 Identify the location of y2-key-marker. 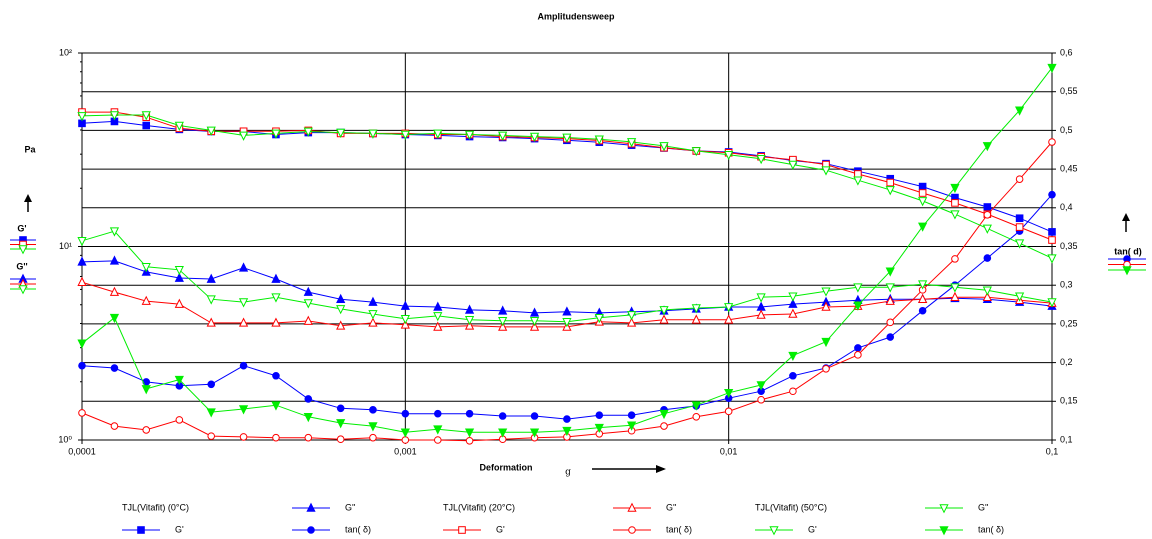
(1127, 271).